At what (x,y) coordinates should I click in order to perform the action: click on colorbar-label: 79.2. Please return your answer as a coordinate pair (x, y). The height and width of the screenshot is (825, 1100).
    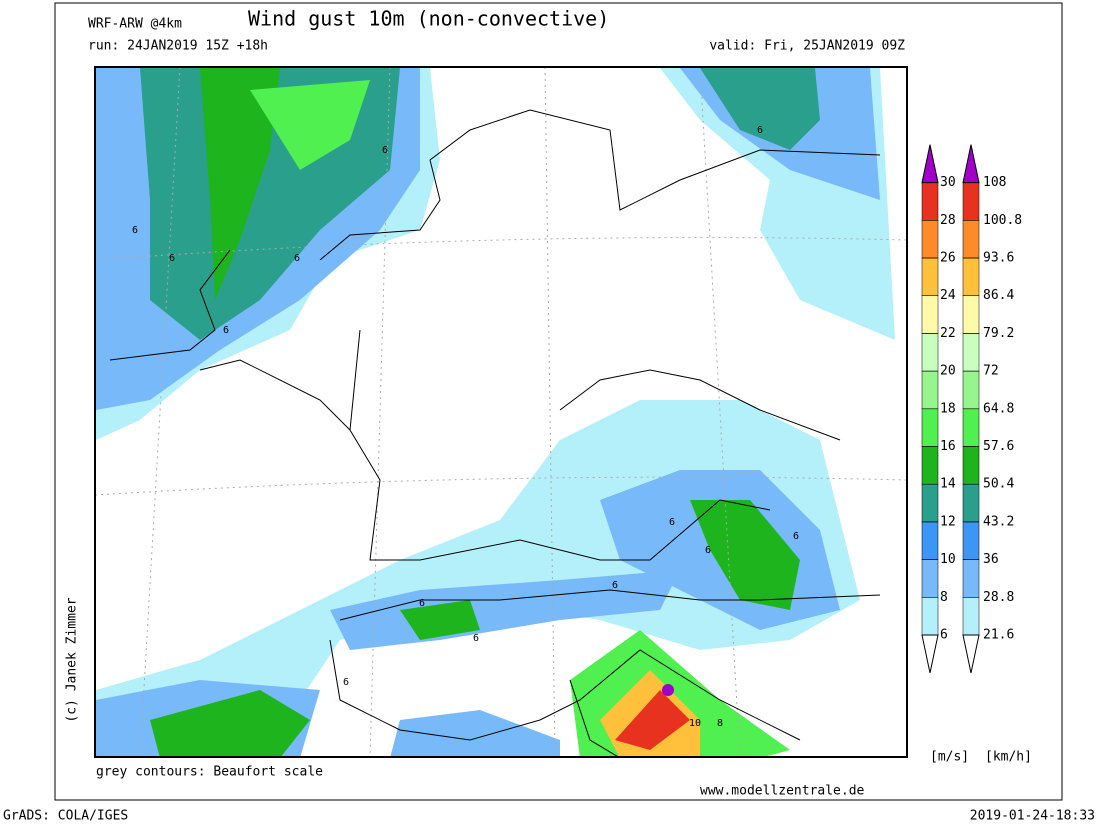
    Looking at the image, I should click on (998, 333).